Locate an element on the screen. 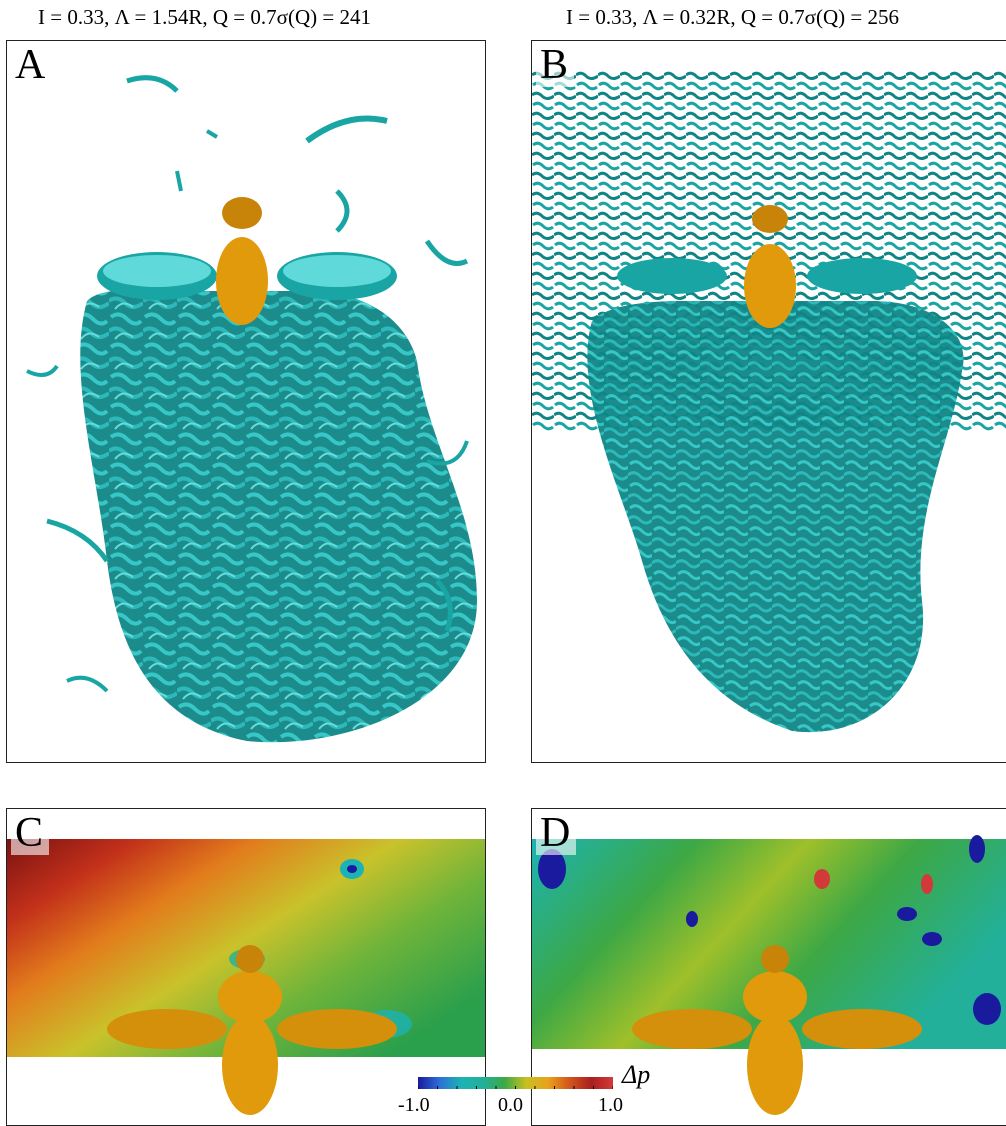  panel-label-d: D is located at coordinates (556, 833).